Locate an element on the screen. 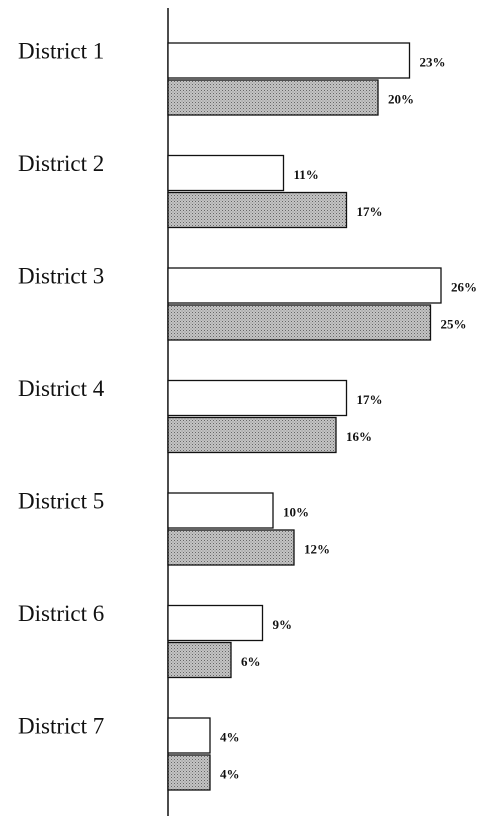 This screenshot has width=490, height=820. value-label: 12% is located at coordinates (317, 548).